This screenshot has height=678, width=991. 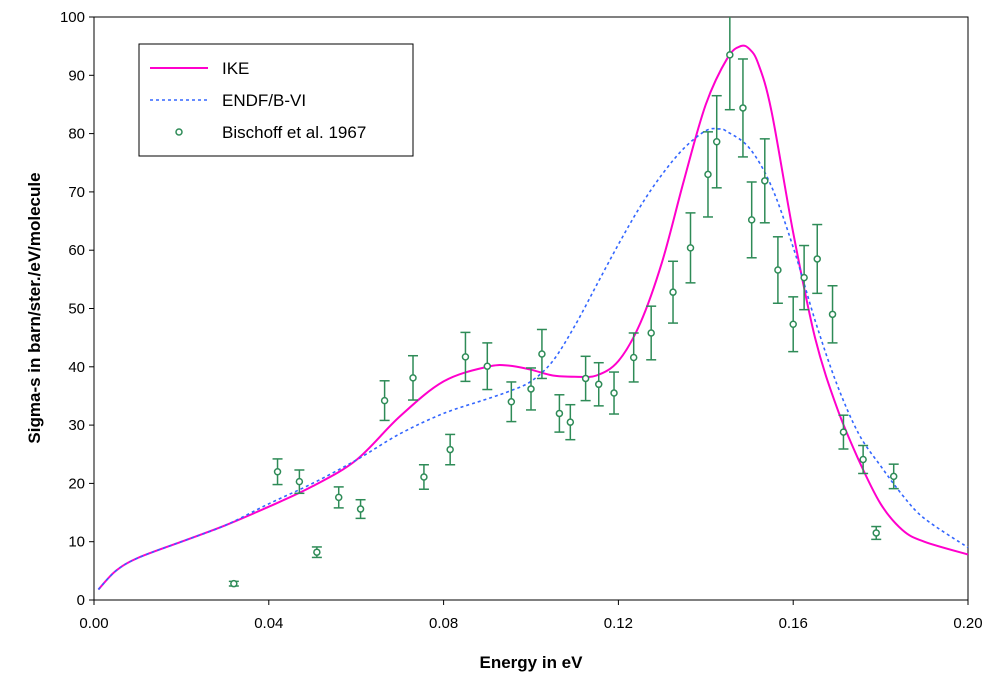 What do you see at coordinates (618, 623) in the screenshot?
I see `x-tick-label: 0.12` at bounding box center [618, 623].